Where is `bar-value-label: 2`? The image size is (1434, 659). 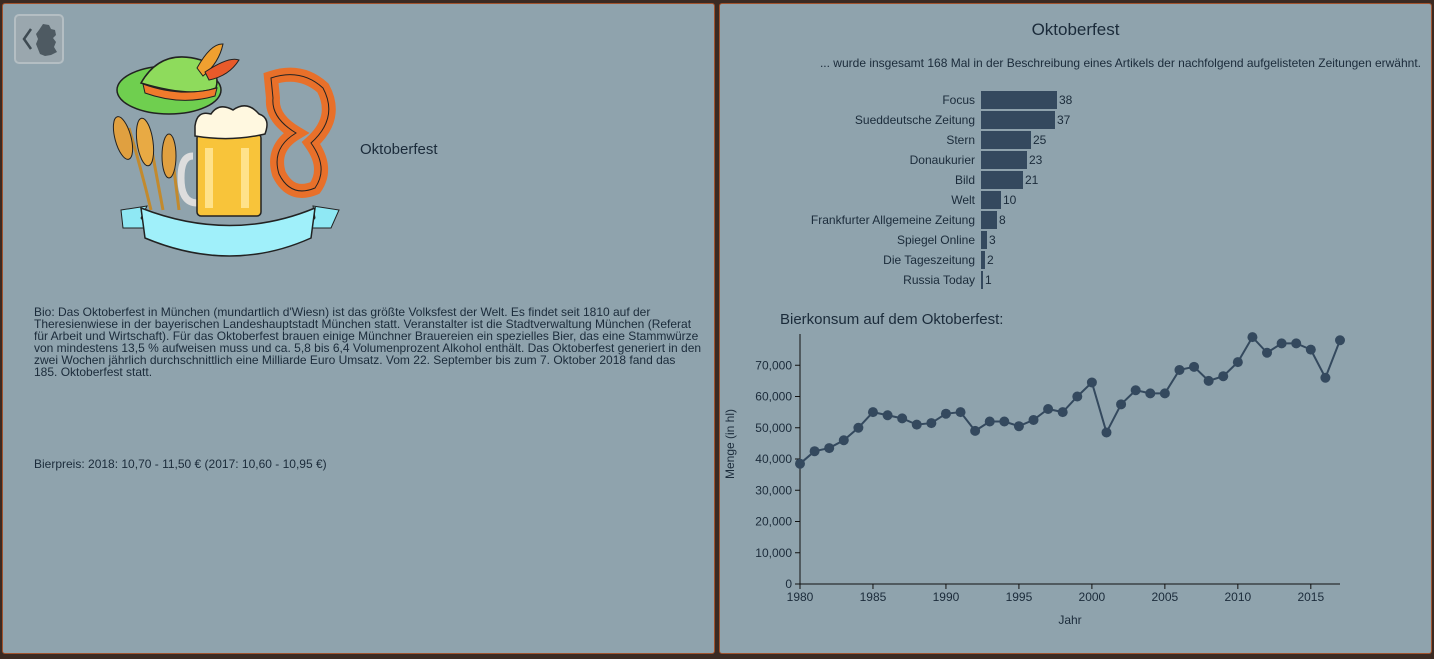
bar-value-label: 2 is located at coordinates (990, 260).